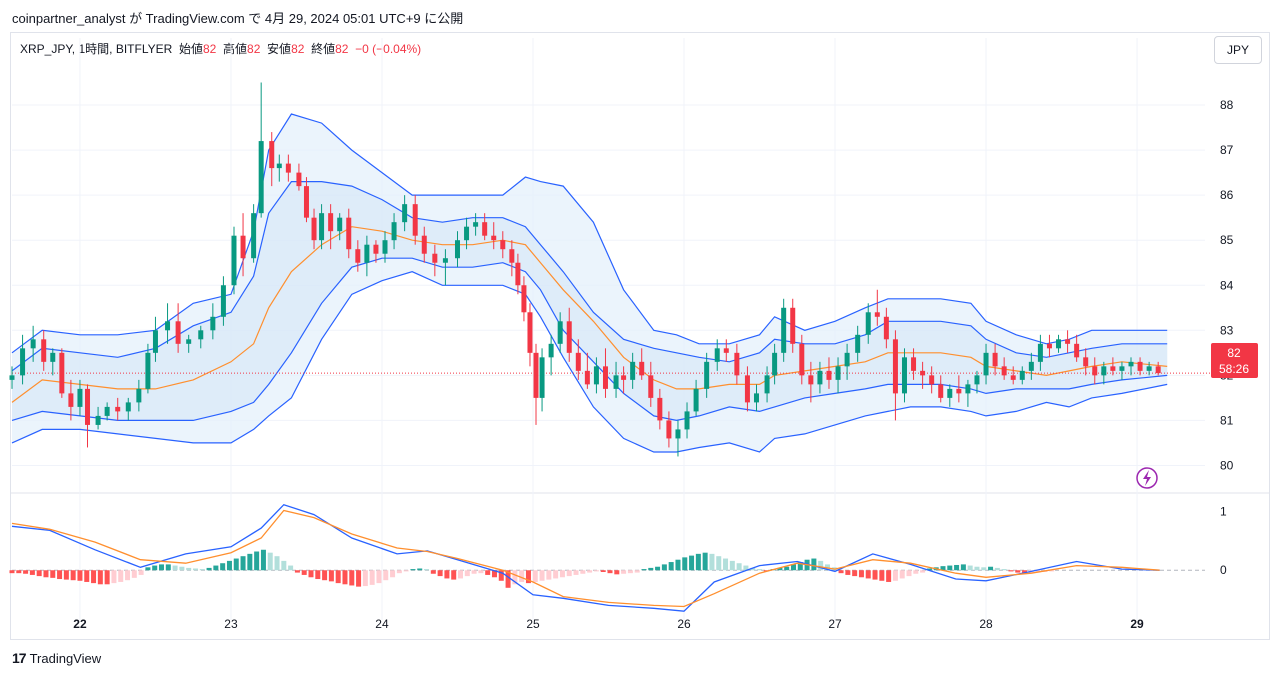 The height and width of the screenshot is (678, 1280). I want to click on low-label: 安値, so click(279, 49).